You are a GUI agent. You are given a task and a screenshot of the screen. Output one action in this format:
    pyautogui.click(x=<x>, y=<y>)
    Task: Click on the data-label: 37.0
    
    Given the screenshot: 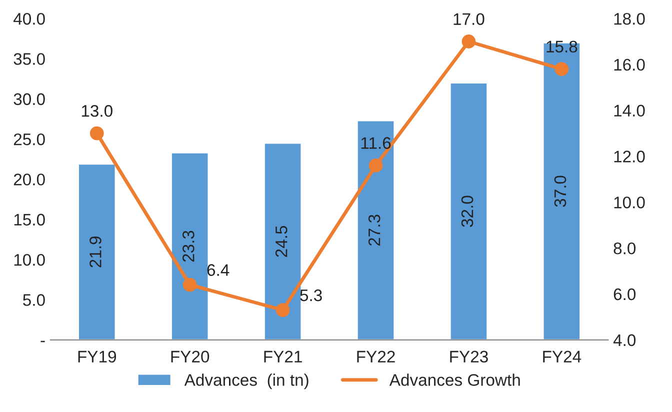 What is the action you would take?
    pyautogui.click(x=560, y=191)
    